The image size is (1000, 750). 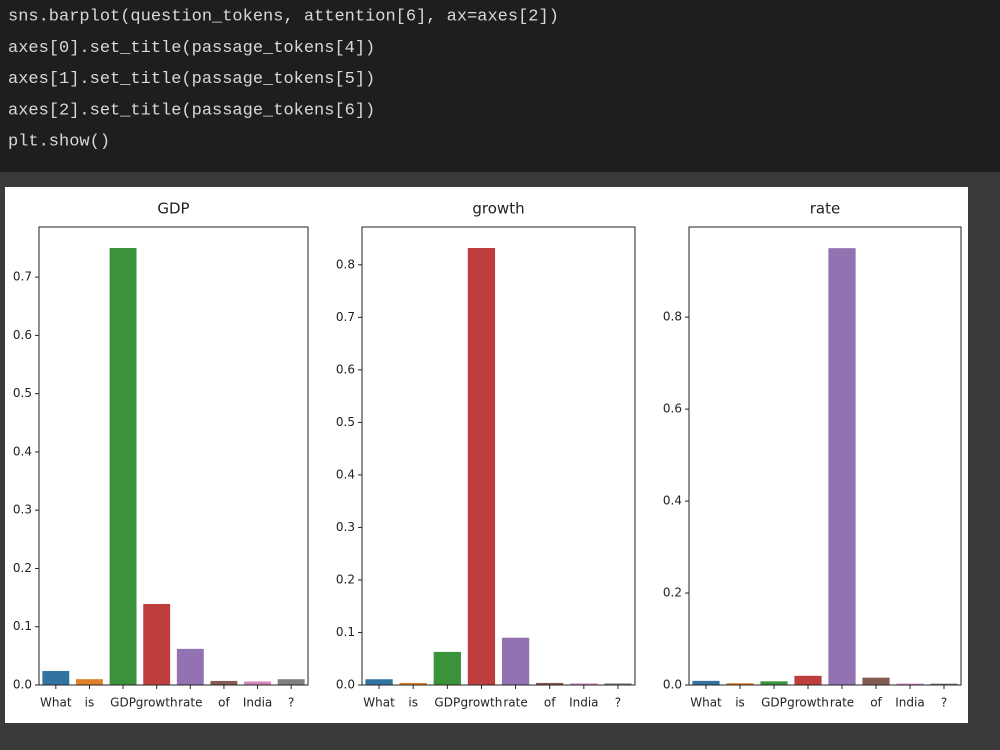 I want to click on code-line: axes[2].set_title(passage_tokens[6]), so click(x=191, y=110).